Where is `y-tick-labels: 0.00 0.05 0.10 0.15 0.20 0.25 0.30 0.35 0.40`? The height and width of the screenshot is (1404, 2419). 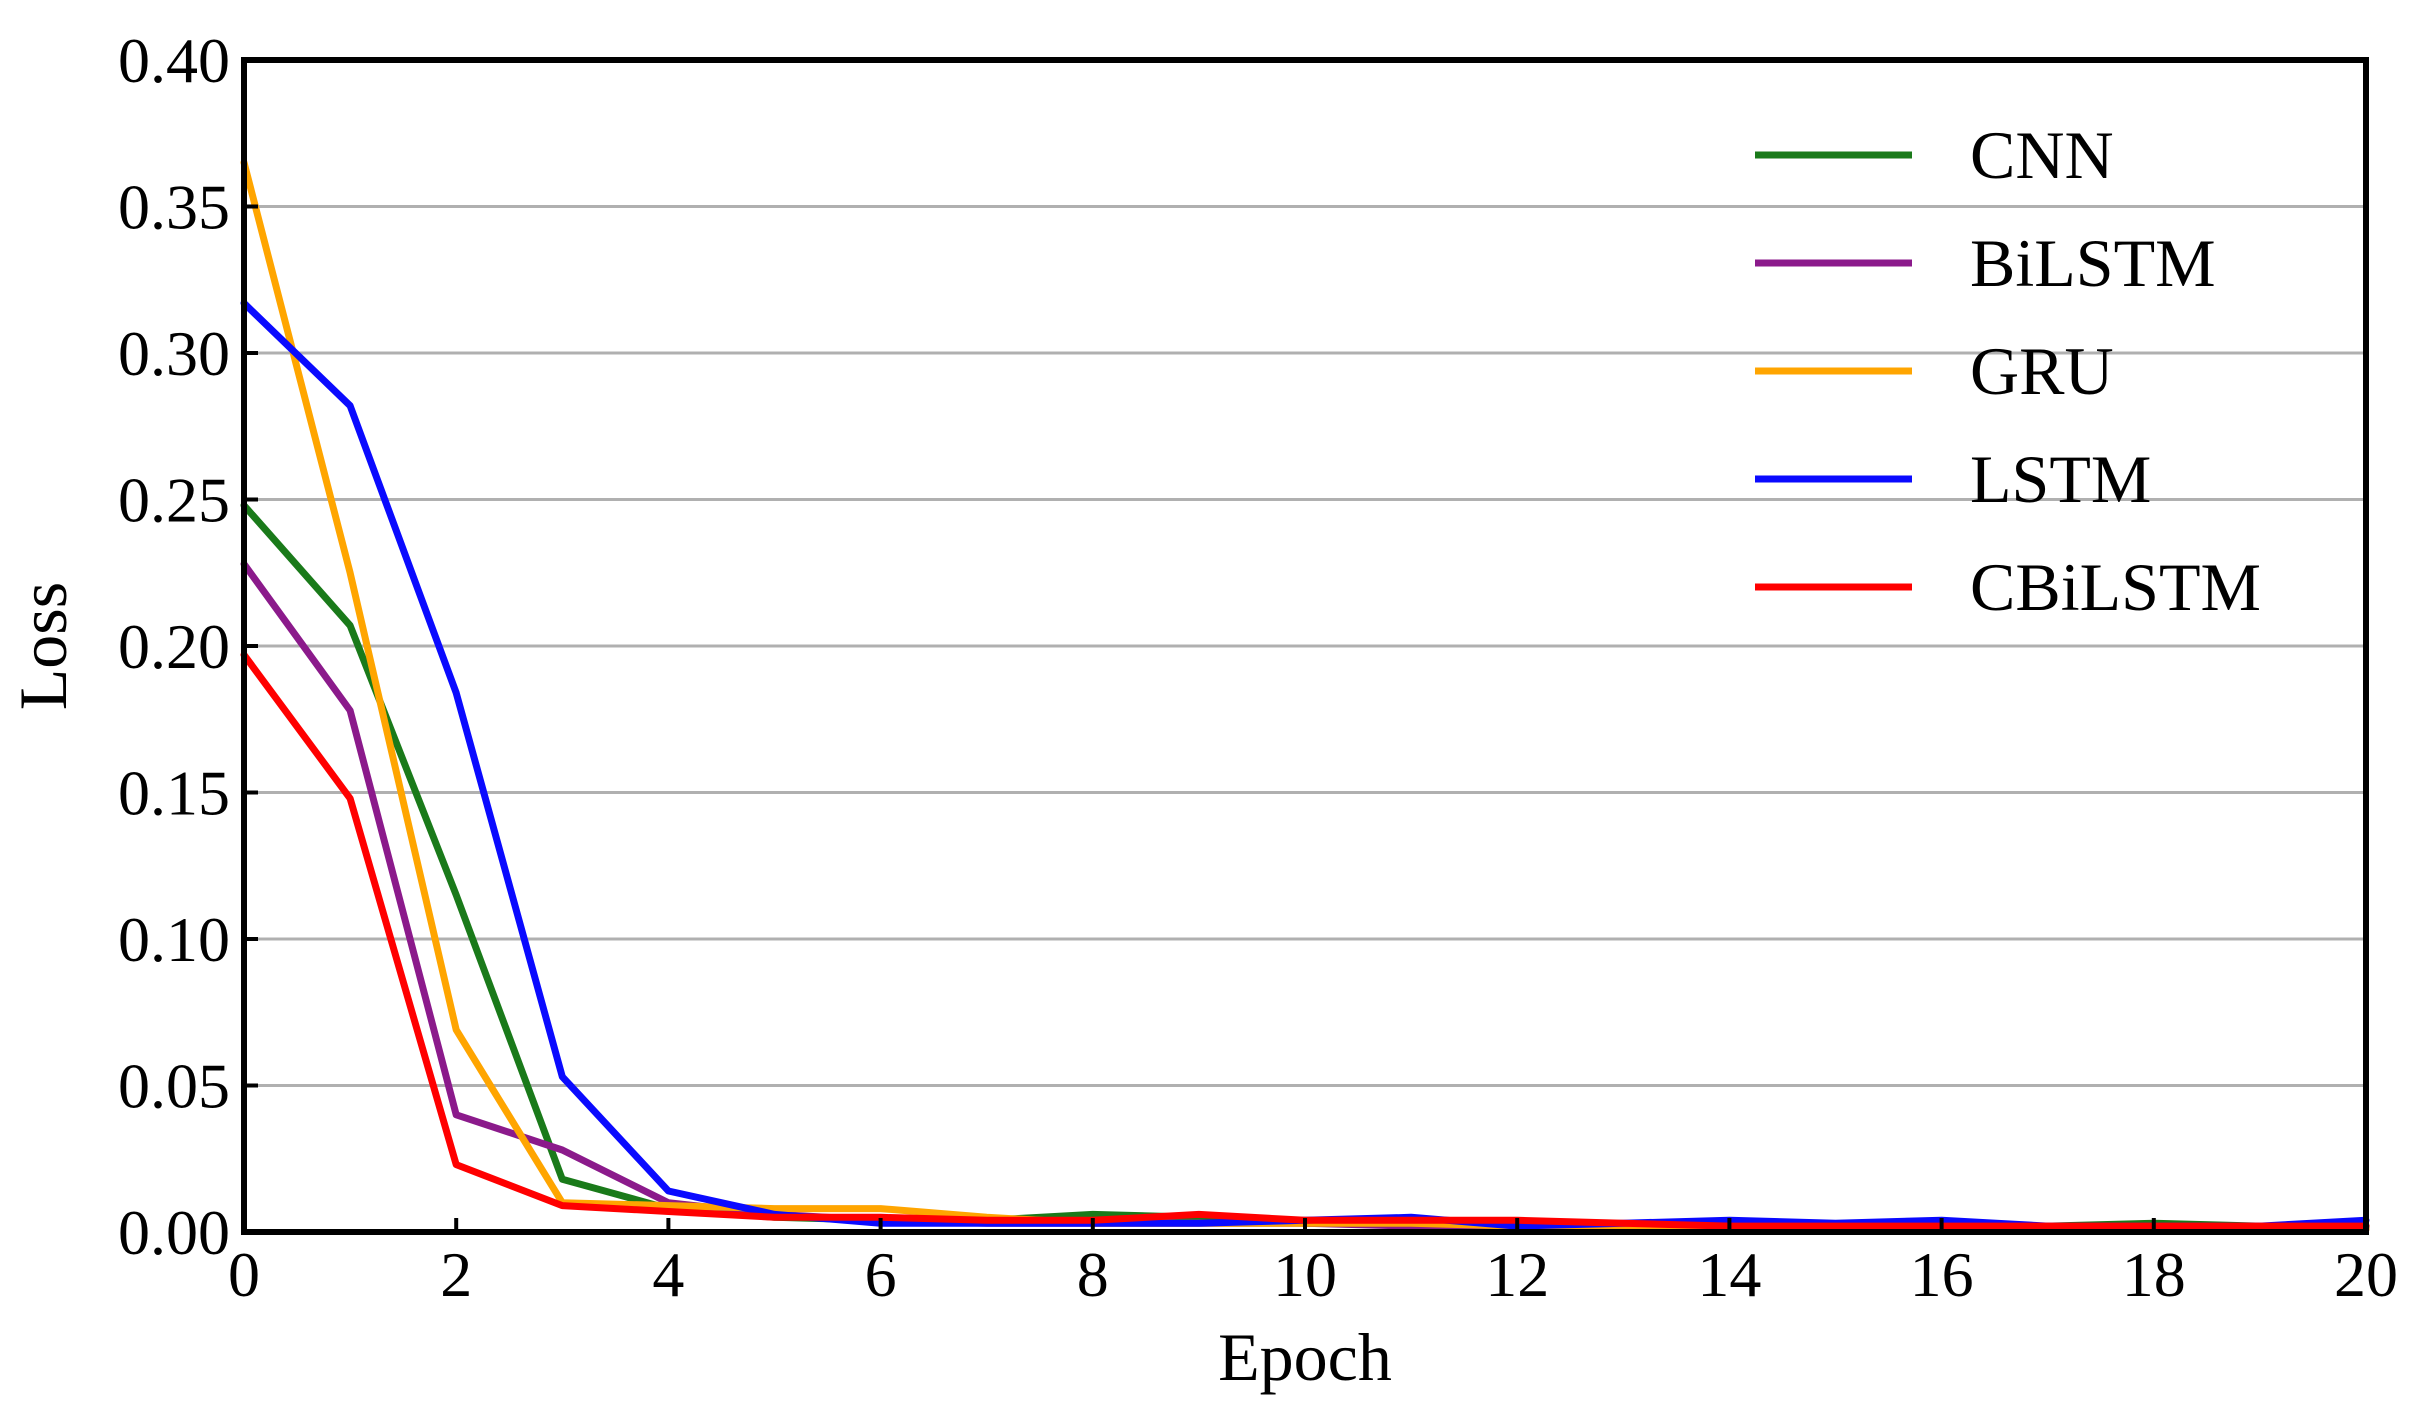
y-tick-labels: 0.00 0.05 0.10 0.15 0.20 0.25 0.30 0.35 0.40 is located at coordinates (174, 646).